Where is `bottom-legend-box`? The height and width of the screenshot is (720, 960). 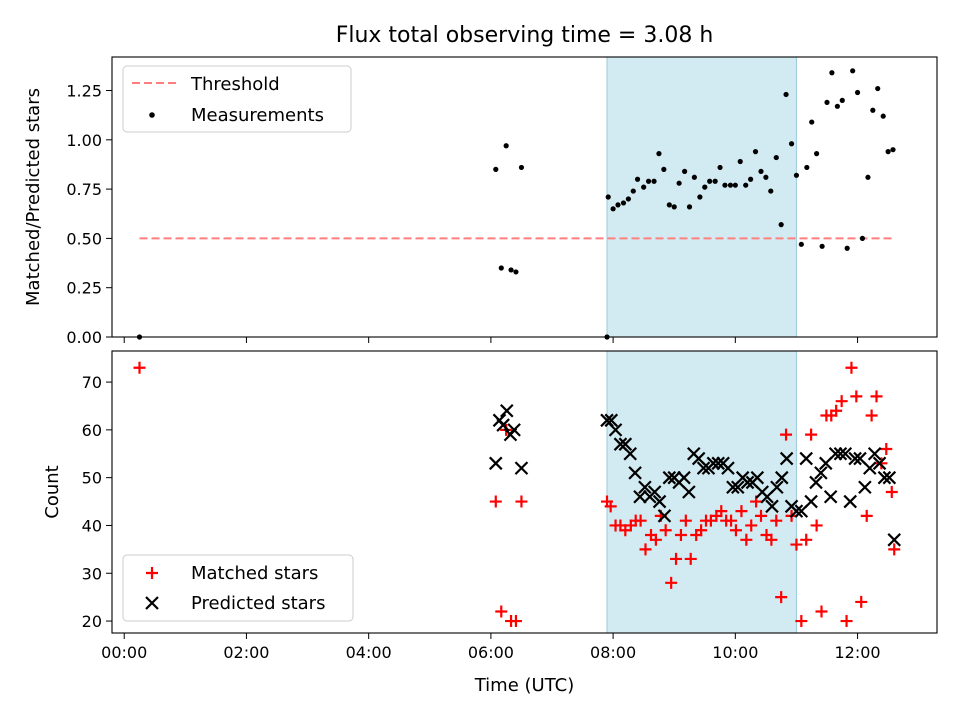
bottom-legend-box is located at coordinates (238, 588).